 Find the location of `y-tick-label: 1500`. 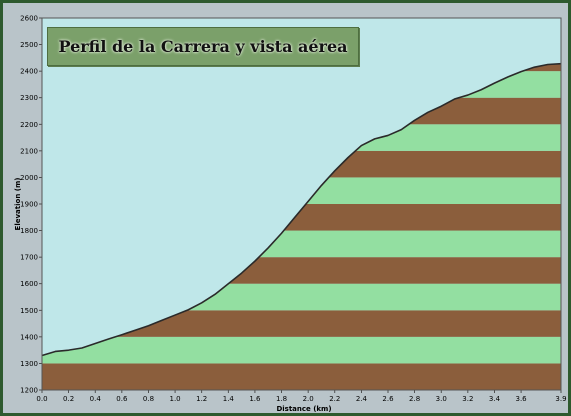

y-tick-label: 1500 is located at coordinates (29, 311).